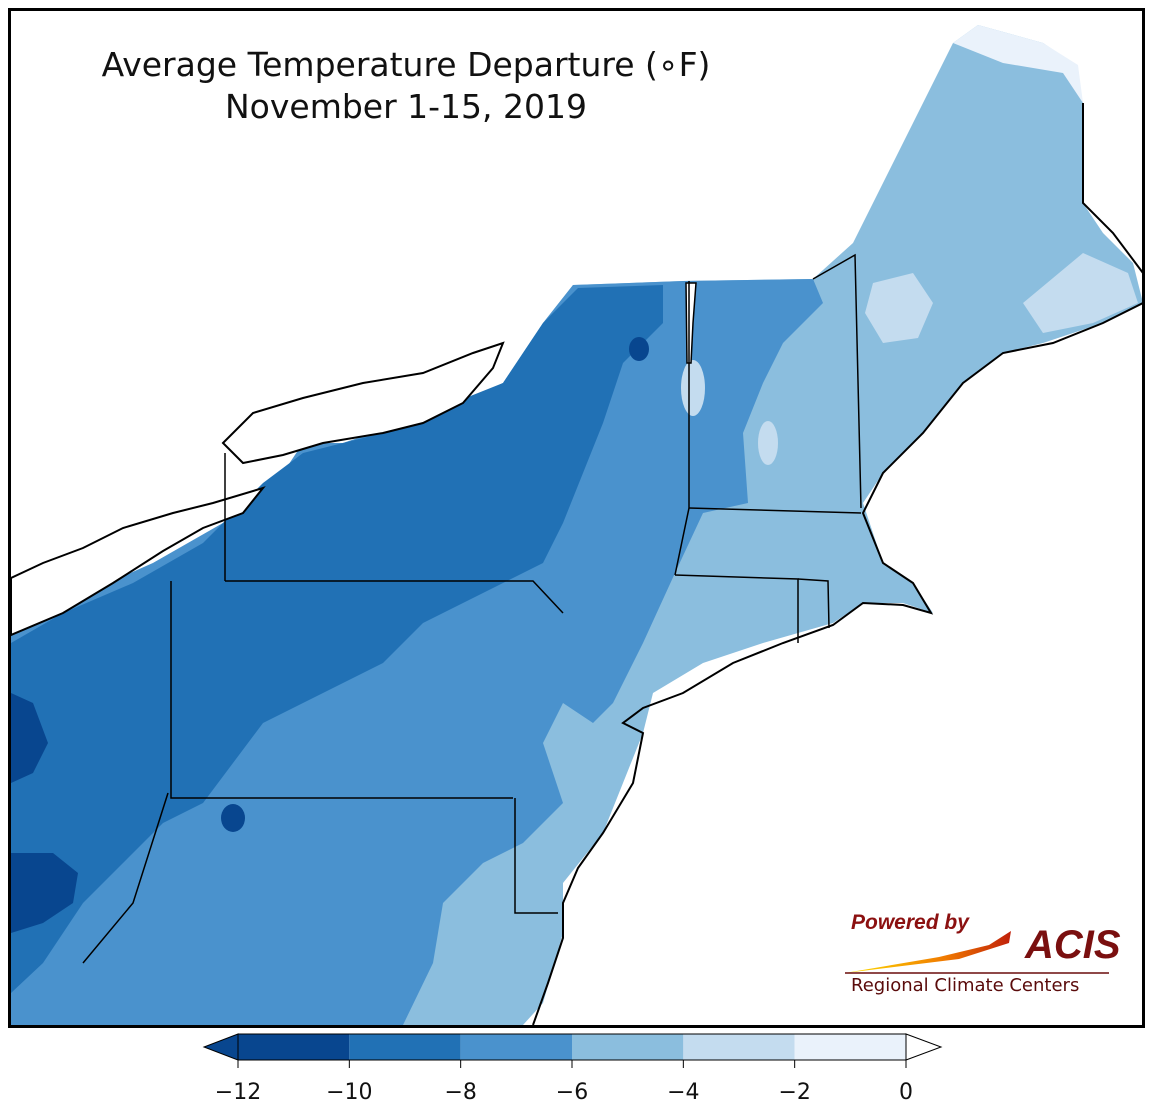  Describe the element at coordinates (138, 561) in the screenshot. I see `lake-erie` at that location.